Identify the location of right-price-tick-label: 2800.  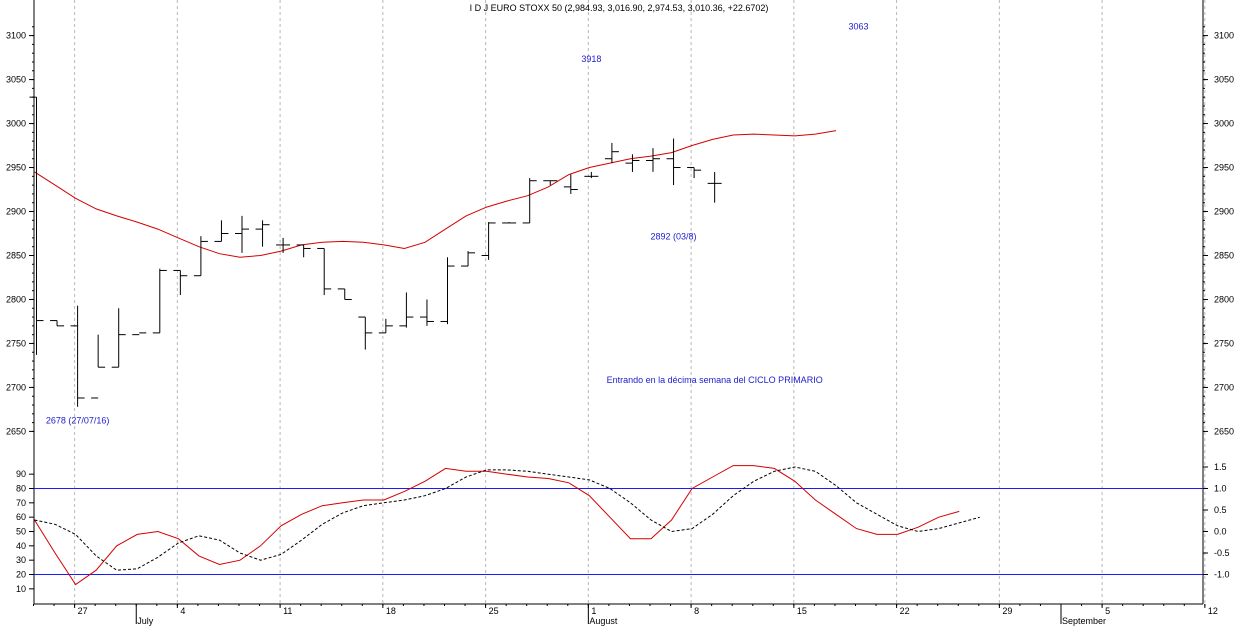
(1224, 299).